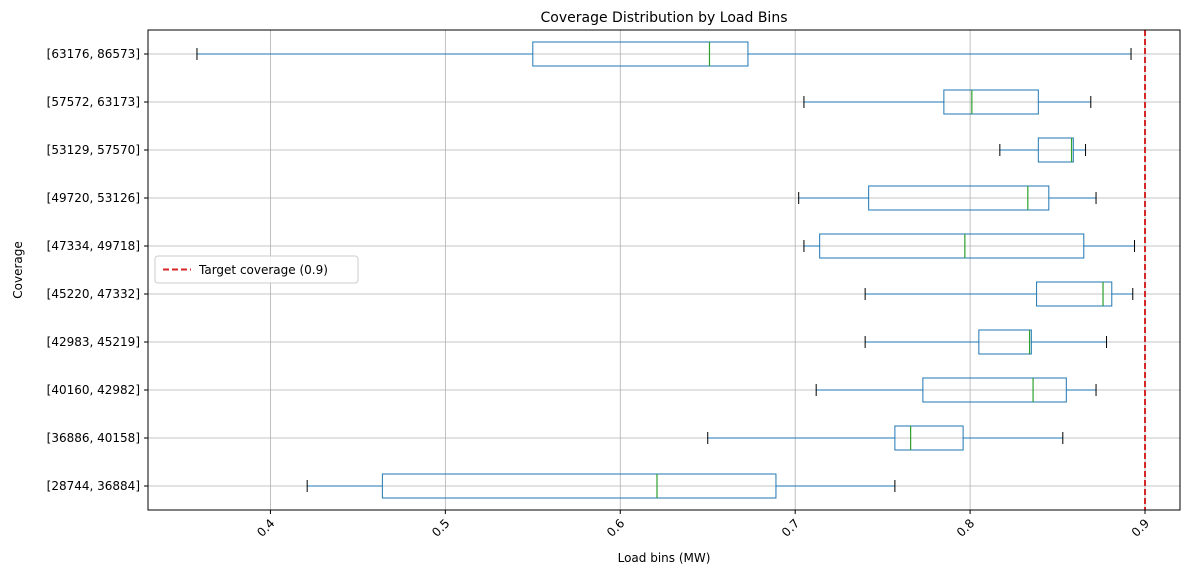 This screenshot has height=575, width=1189. I want to click on x-tick-label: 0.6, so click(615, 527).